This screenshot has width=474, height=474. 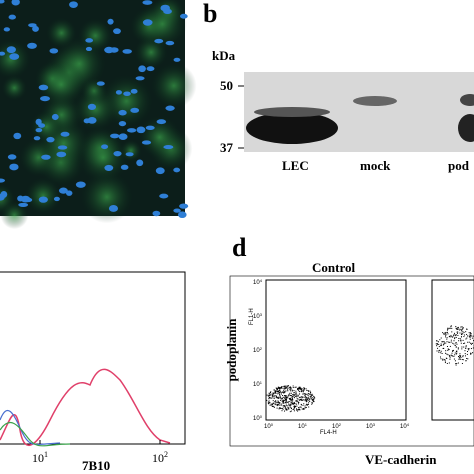 What do you see at coordinates (239, 247) in the screenshot?
I see `panel-label: d` at bounding box center [239, 247].